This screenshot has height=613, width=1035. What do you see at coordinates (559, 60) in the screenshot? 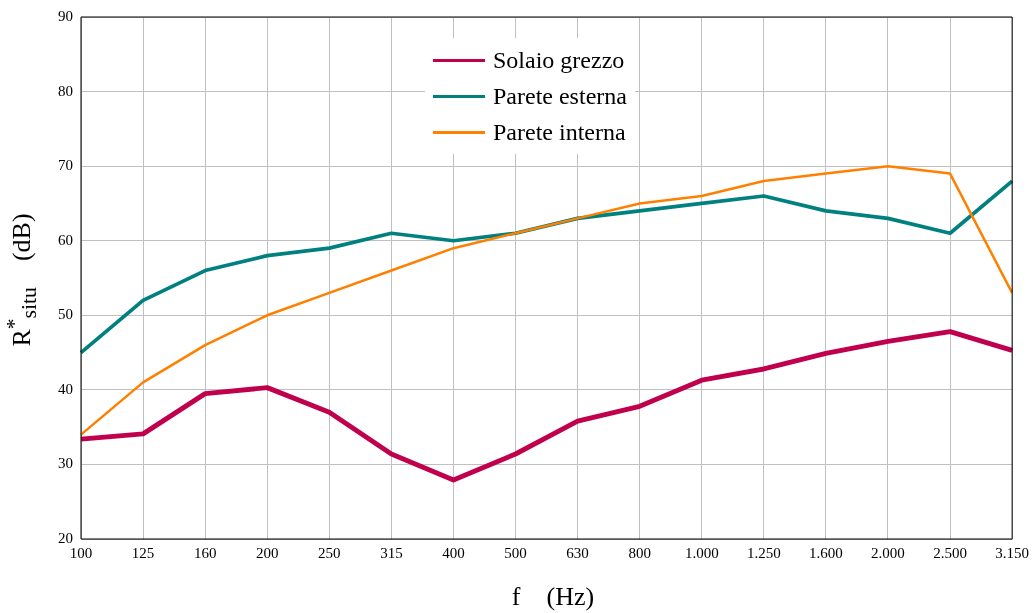
I see `legend-label: Solaio grezzo` at bounding box center [559, 60].